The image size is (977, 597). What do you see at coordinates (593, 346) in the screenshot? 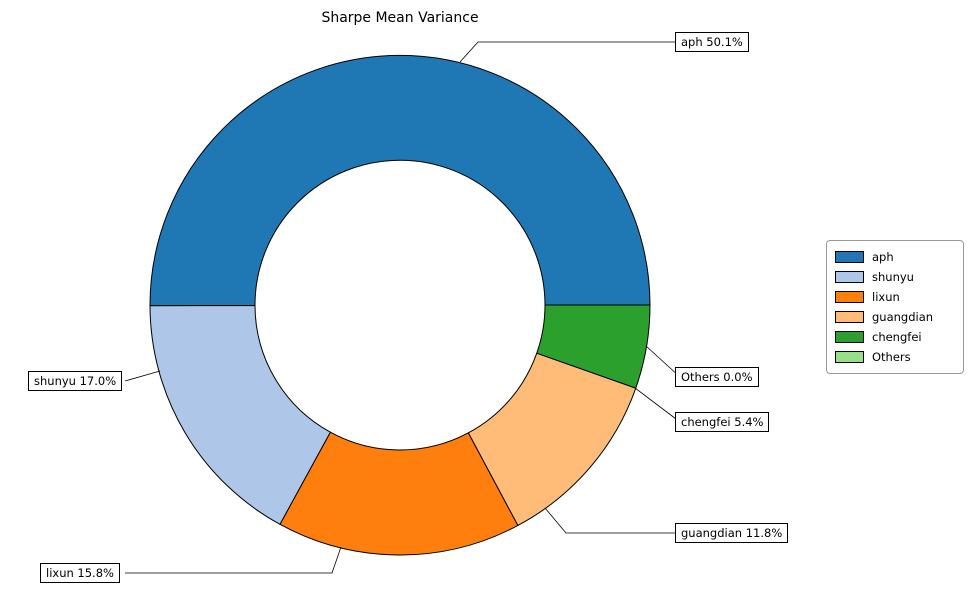
I see `slice-chengfei` at bounding box center [593, 346].